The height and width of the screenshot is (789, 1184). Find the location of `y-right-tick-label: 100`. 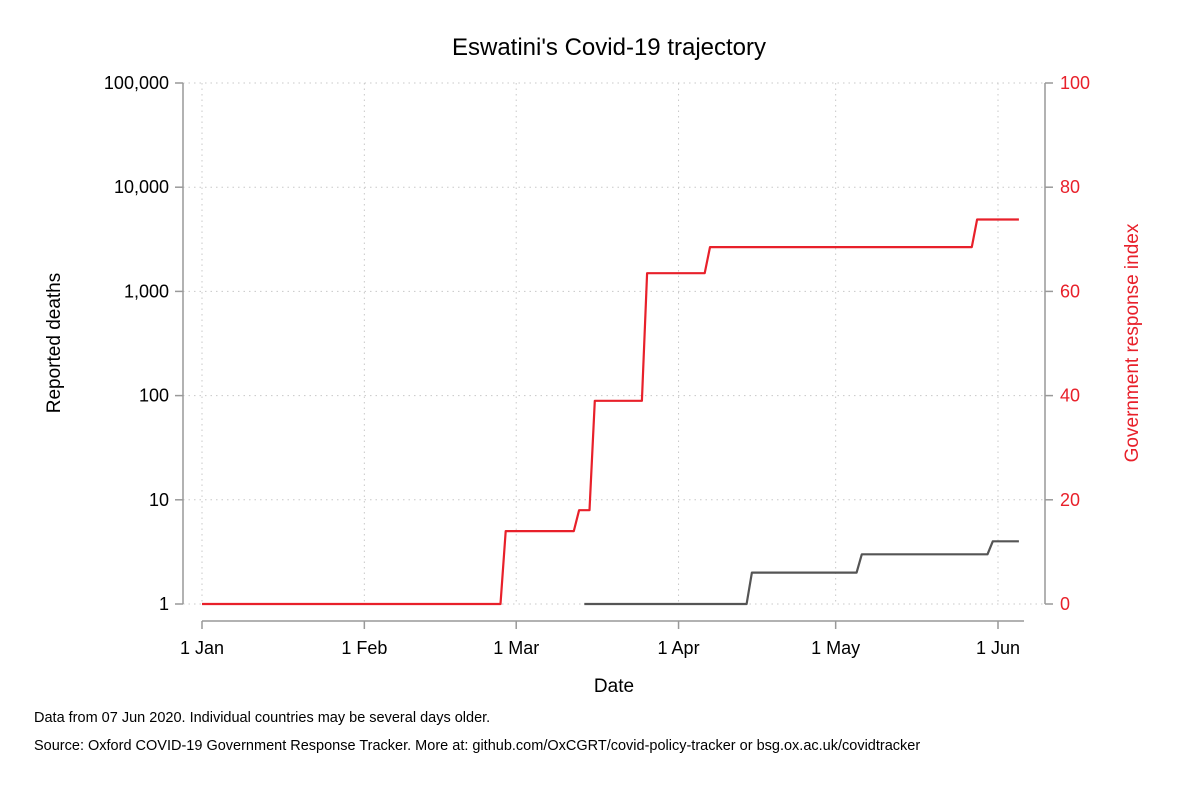

y-right-tick-label: 100 is located at coordinates (1075, 83).